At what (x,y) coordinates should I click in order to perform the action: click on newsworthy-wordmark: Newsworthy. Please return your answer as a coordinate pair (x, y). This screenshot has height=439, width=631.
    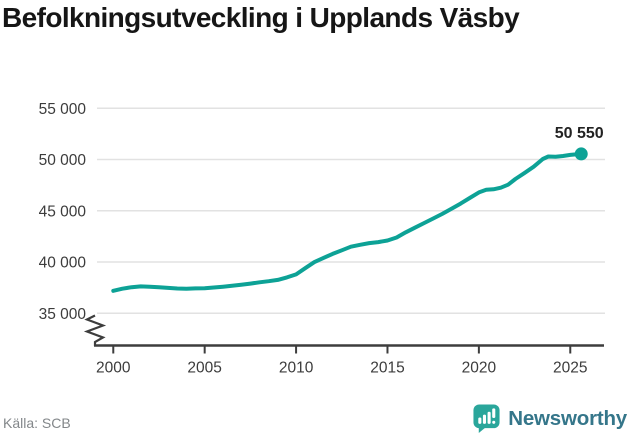
    Looking at the image, I should click on (567, 418).